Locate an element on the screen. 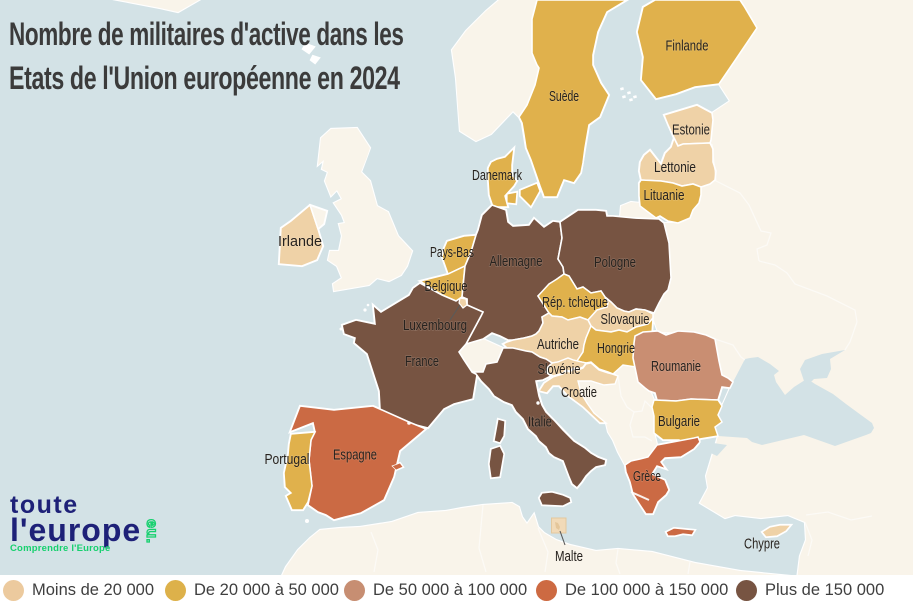 This screenshot has width=913, height=605. svg-text: Chypre is located at coordinates (762, 544).